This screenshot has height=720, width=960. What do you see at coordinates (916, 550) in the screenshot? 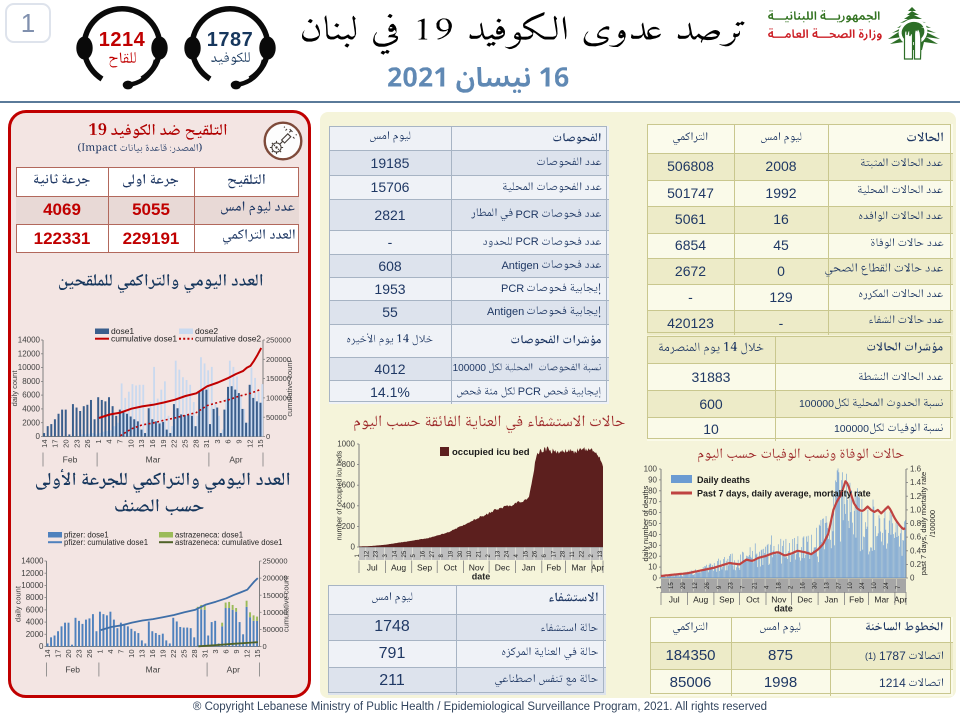
I see `svg-text: 0.4` at bounding box center [916, 550].